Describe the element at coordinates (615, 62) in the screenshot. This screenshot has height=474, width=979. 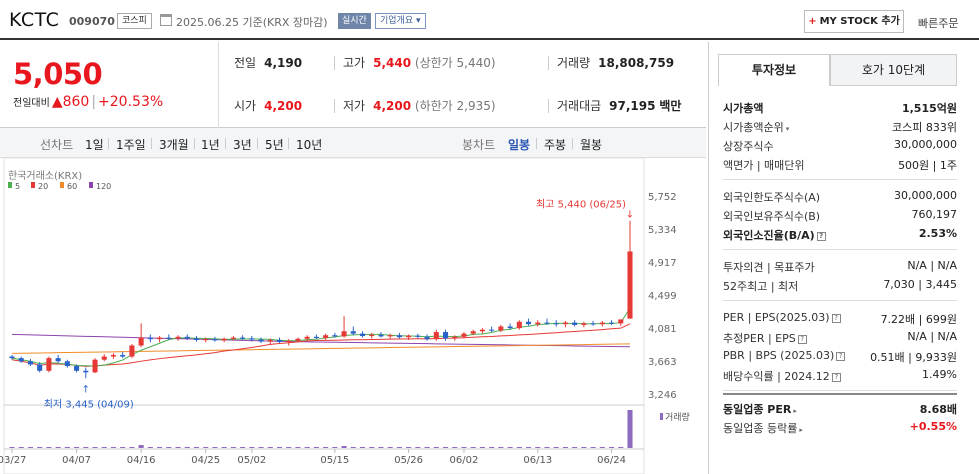
I see `volume: 거래량 18,808,759` at that location.